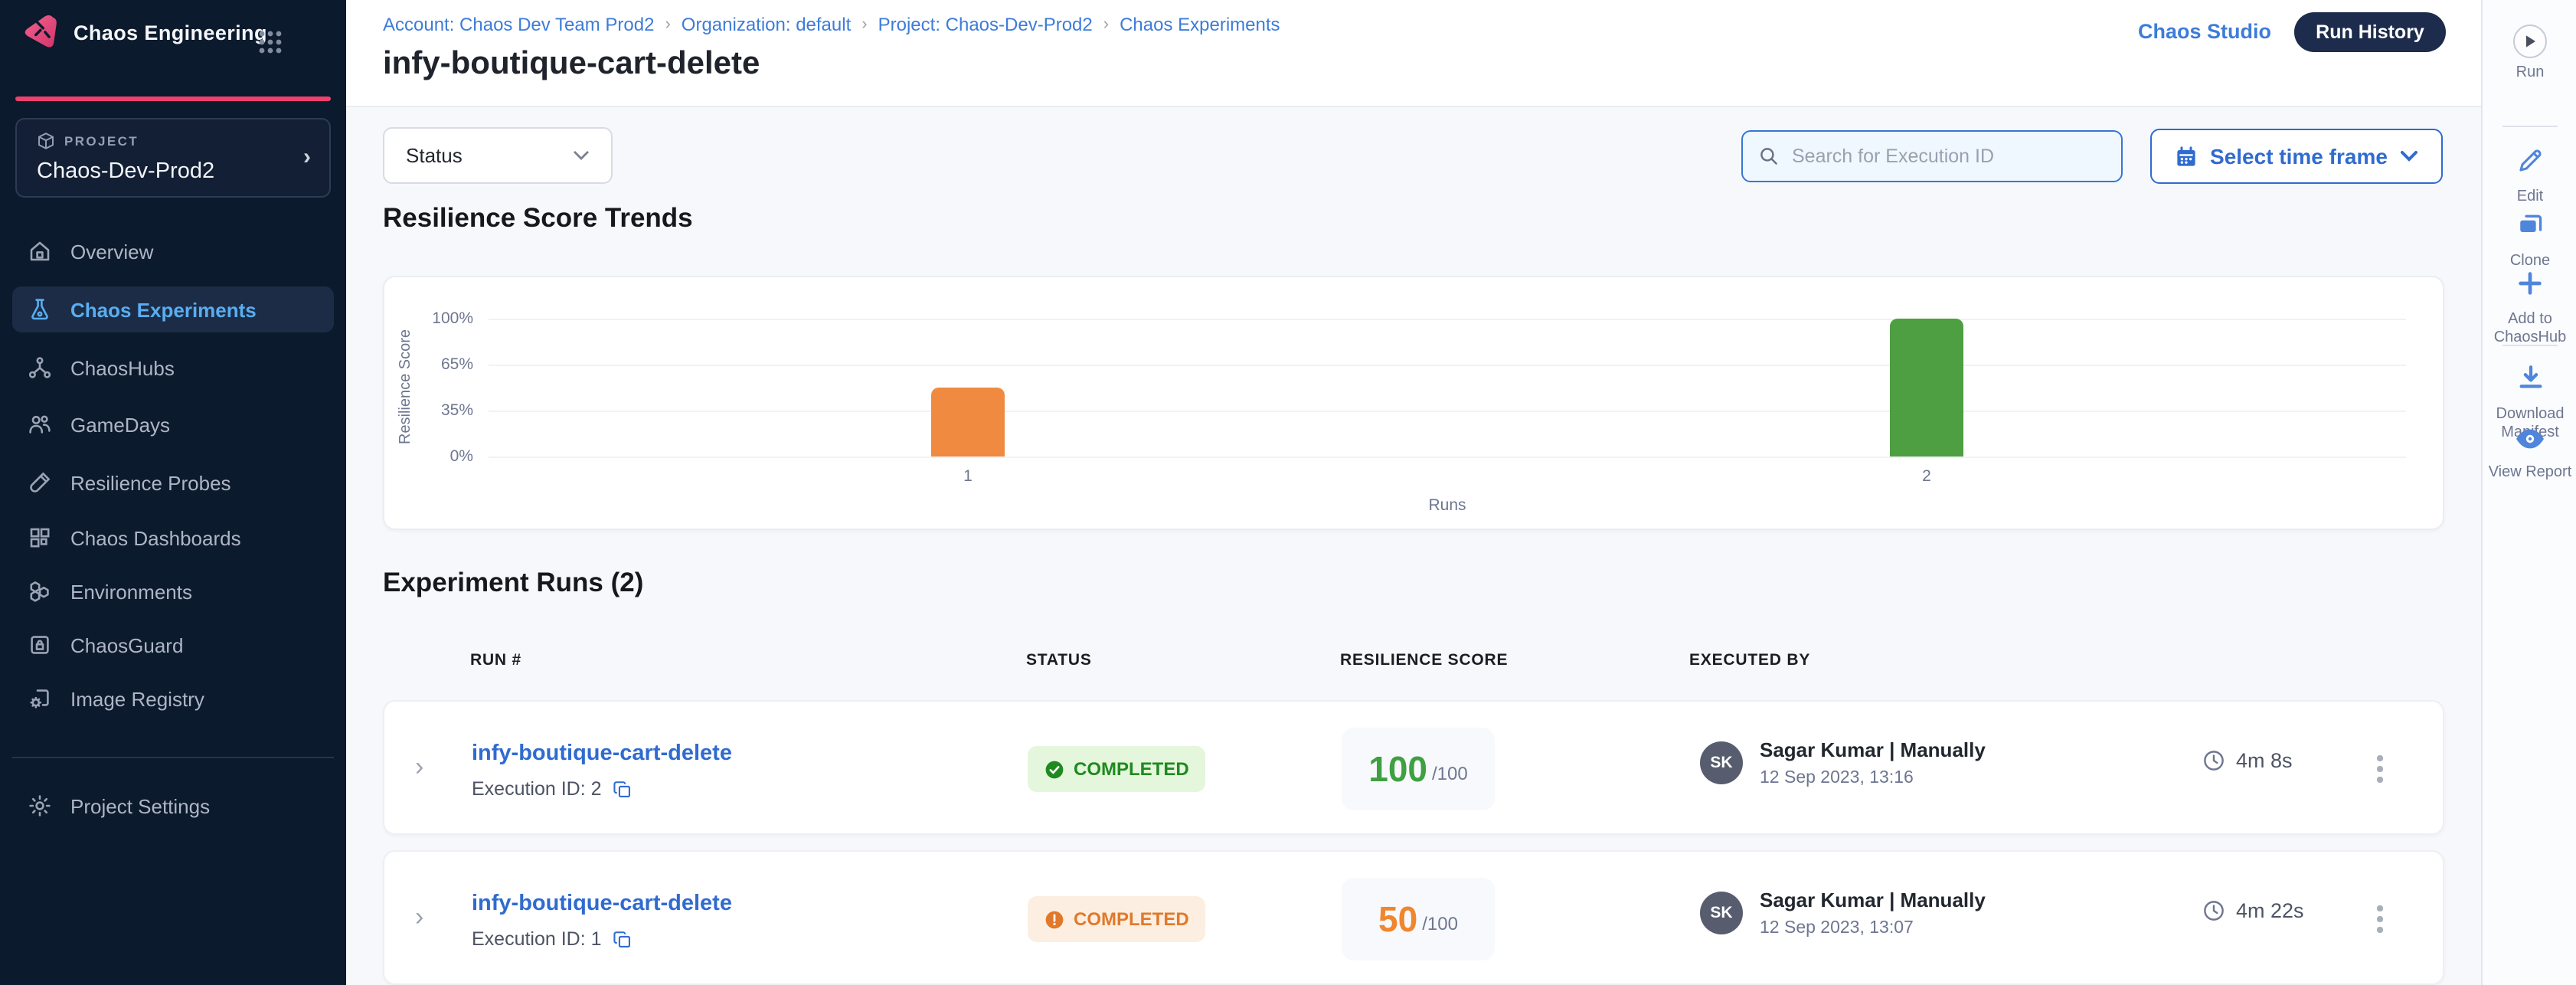  I want to click on sidebar-item-gamedays: GameDays, so click(173, 424).